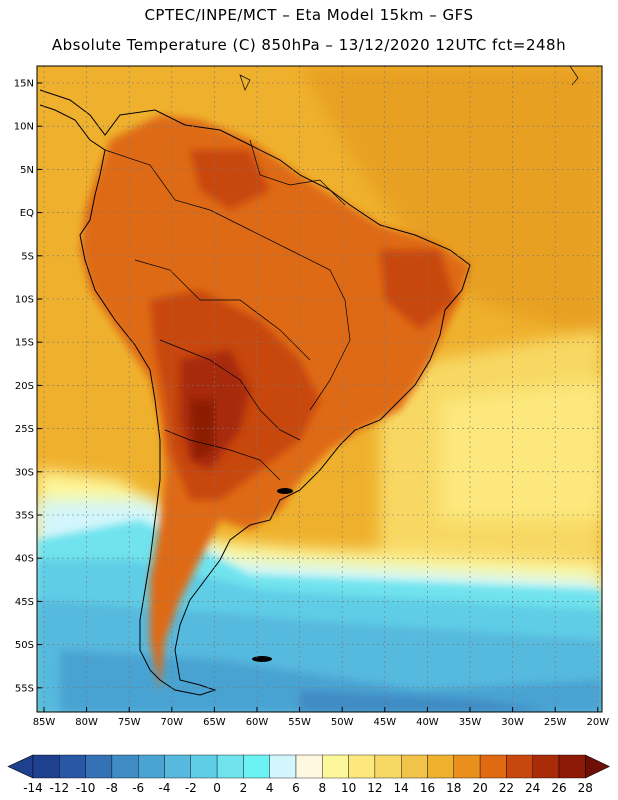 The height and width of the screenshot is (800, 618). I want to click on lon-tick-label: 35W, so click(470, 722).